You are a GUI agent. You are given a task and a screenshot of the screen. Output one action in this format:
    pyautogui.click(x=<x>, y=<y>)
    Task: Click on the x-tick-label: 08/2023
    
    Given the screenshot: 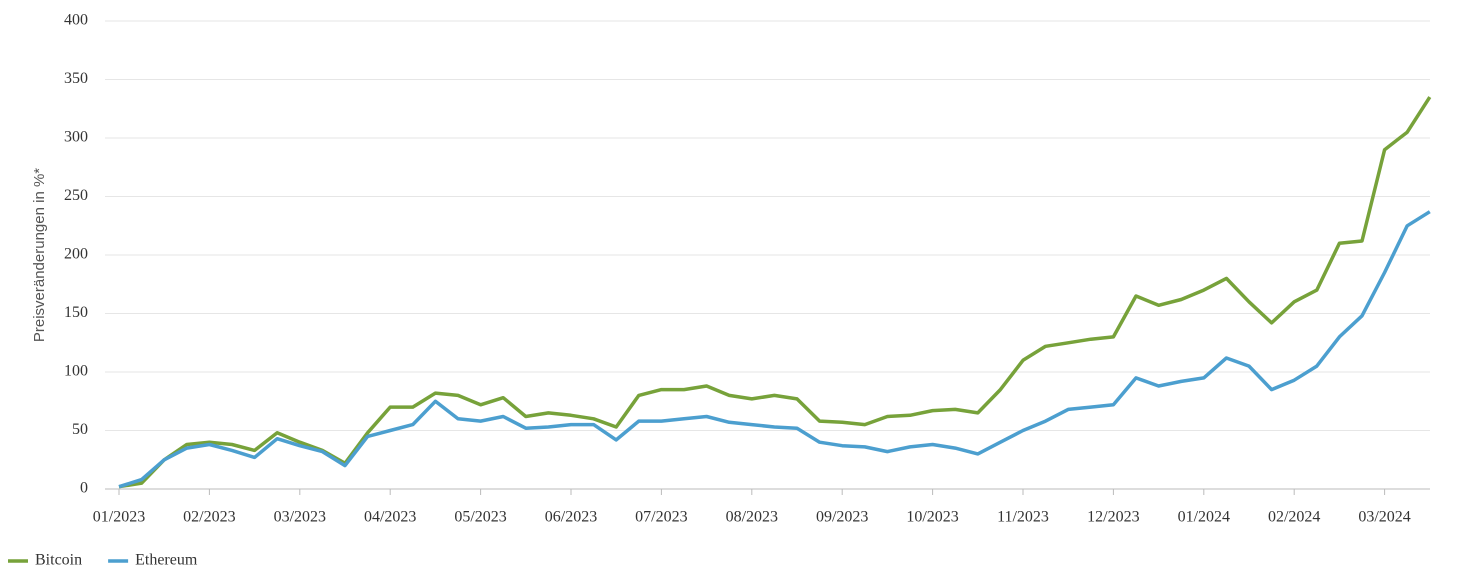 What is the action you would take?
    pyautogui.click(x=752, y=517)
    